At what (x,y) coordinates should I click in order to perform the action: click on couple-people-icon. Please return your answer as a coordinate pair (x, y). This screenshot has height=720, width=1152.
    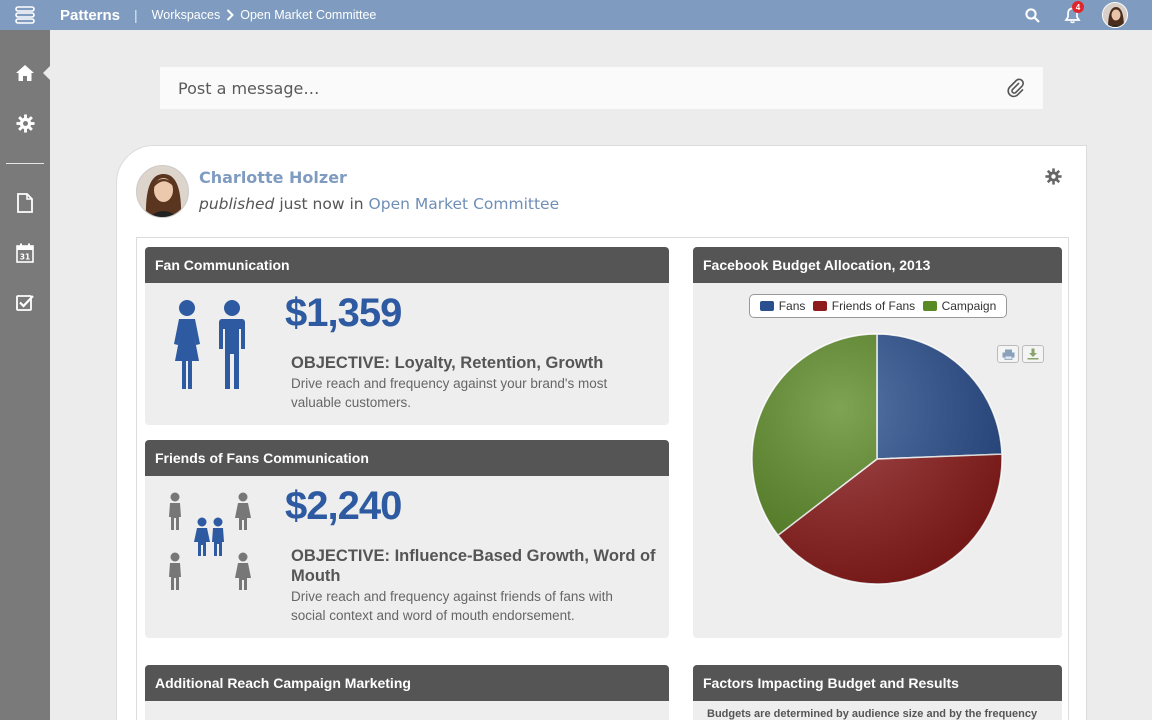
    Looking at the image, I should click on (209, 344).